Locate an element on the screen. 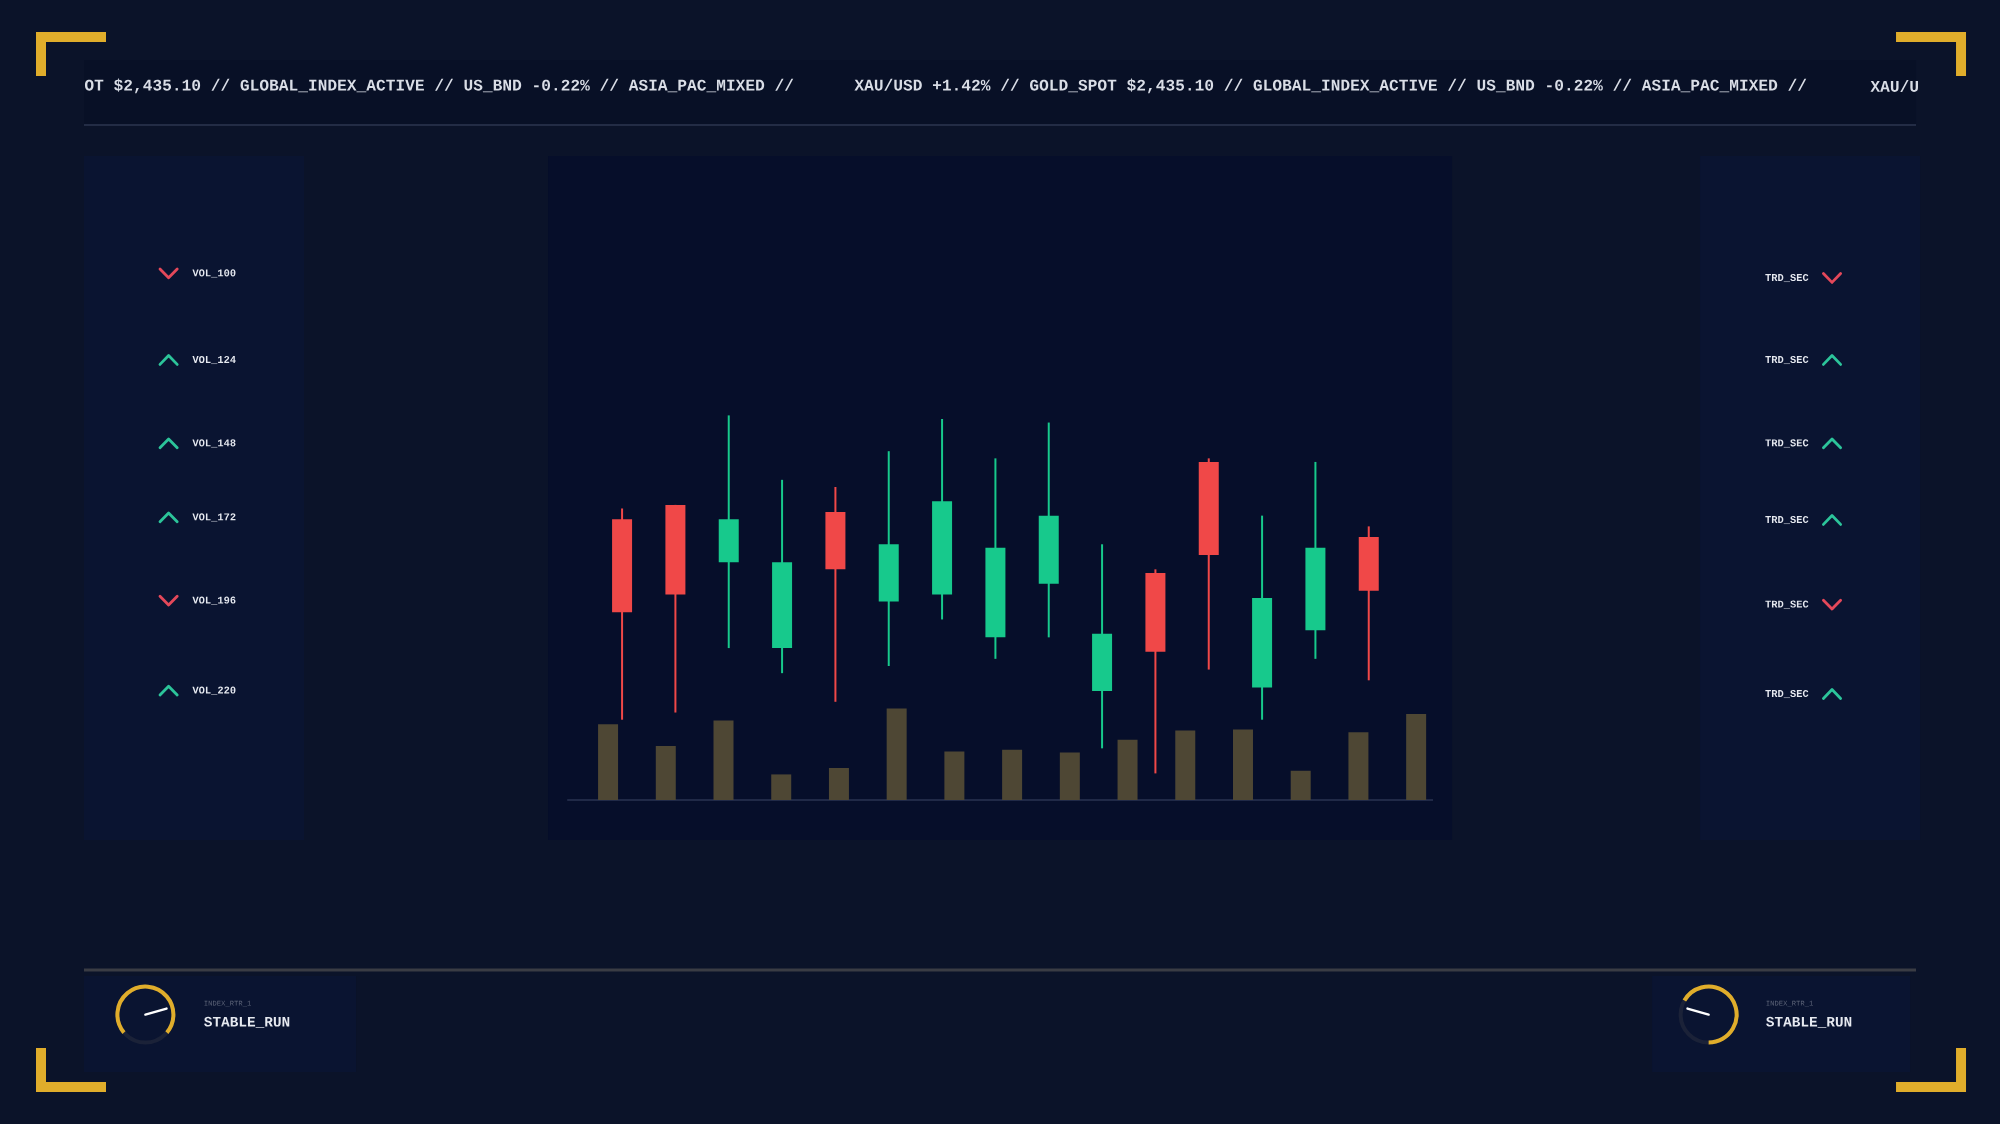 The image size is (2000, 1124). text: XAU/U is located at coordinates (1894, 86).